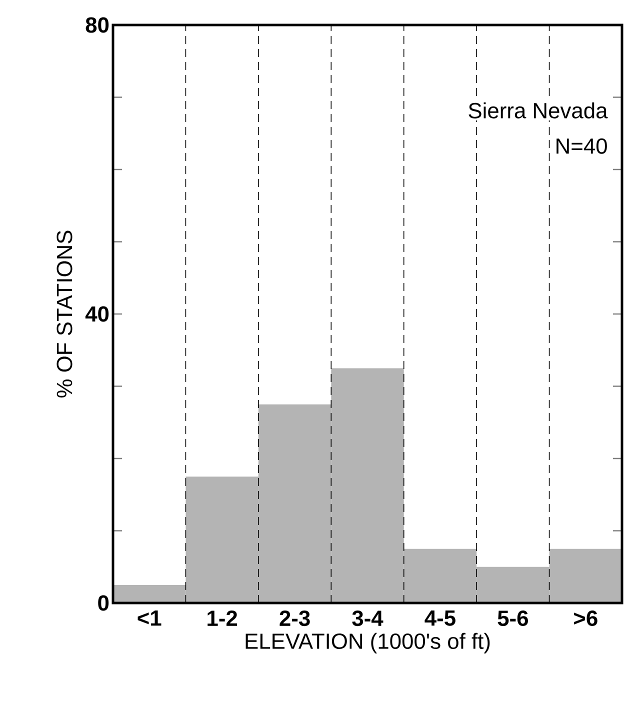 This screenshot has width=626, height=701. What do you see at coordinates (97, 25) in the screenshot?
I see `y-tick-label: 80` at bounding box center [97, 25].